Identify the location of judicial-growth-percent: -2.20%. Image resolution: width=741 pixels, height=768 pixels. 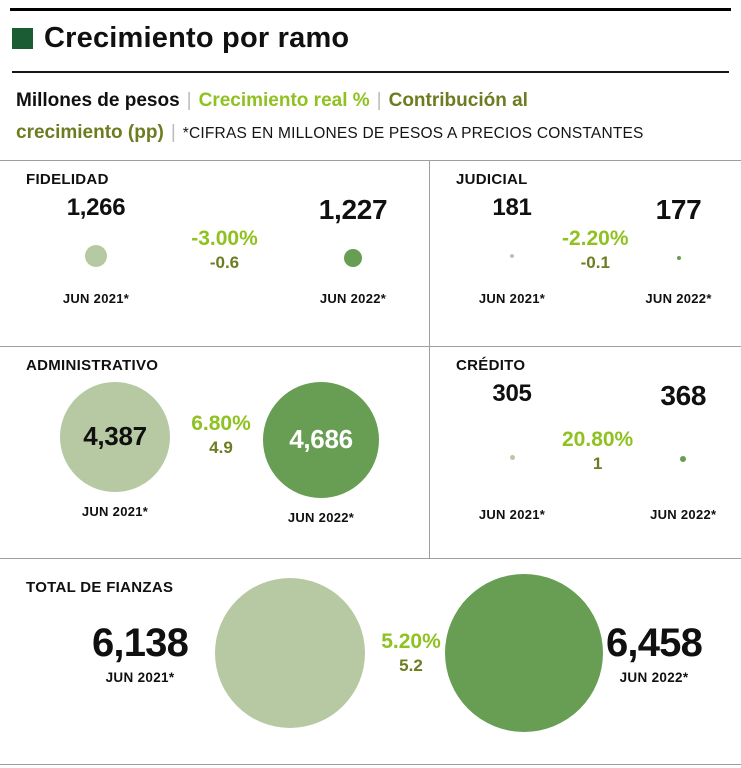
(595, 238).